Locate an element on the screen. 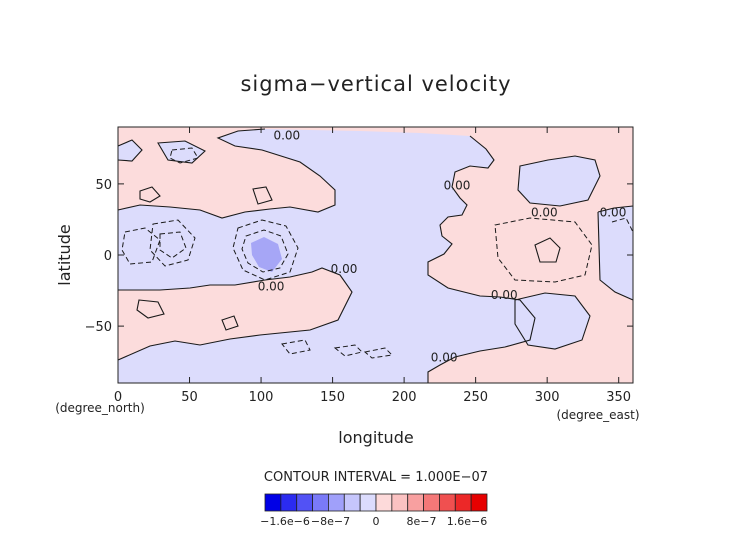  x-tick-label: 150 is located at coordinates (332, 397).